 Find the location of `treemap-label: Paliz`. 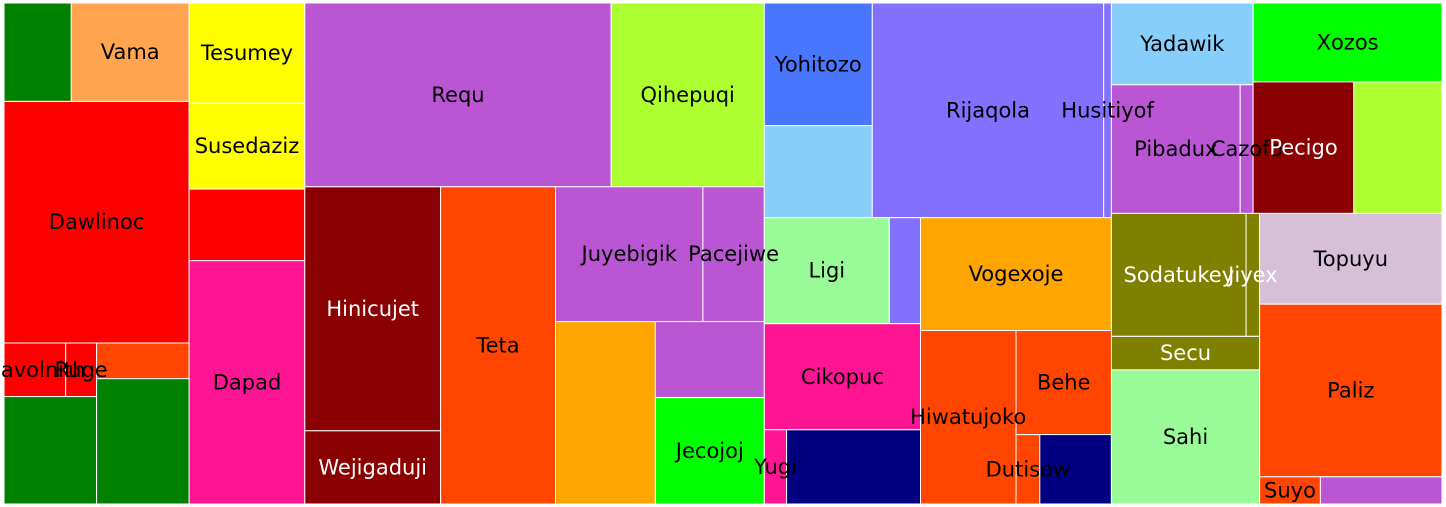

treemap-label: Paliz is located at coordinates (1350, 391).